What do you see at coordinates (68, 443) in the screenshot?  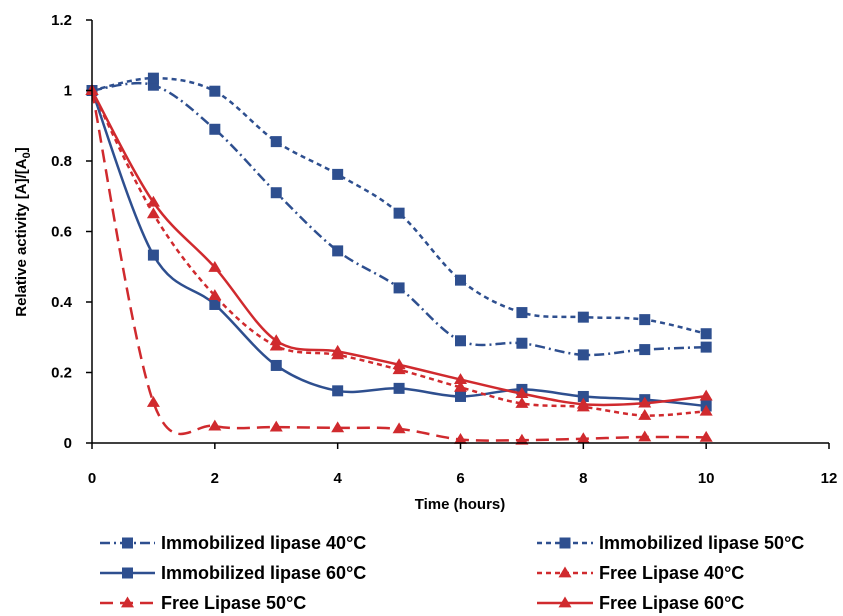 I see `y-tick-label: 0` at bounding box center [68, 443].